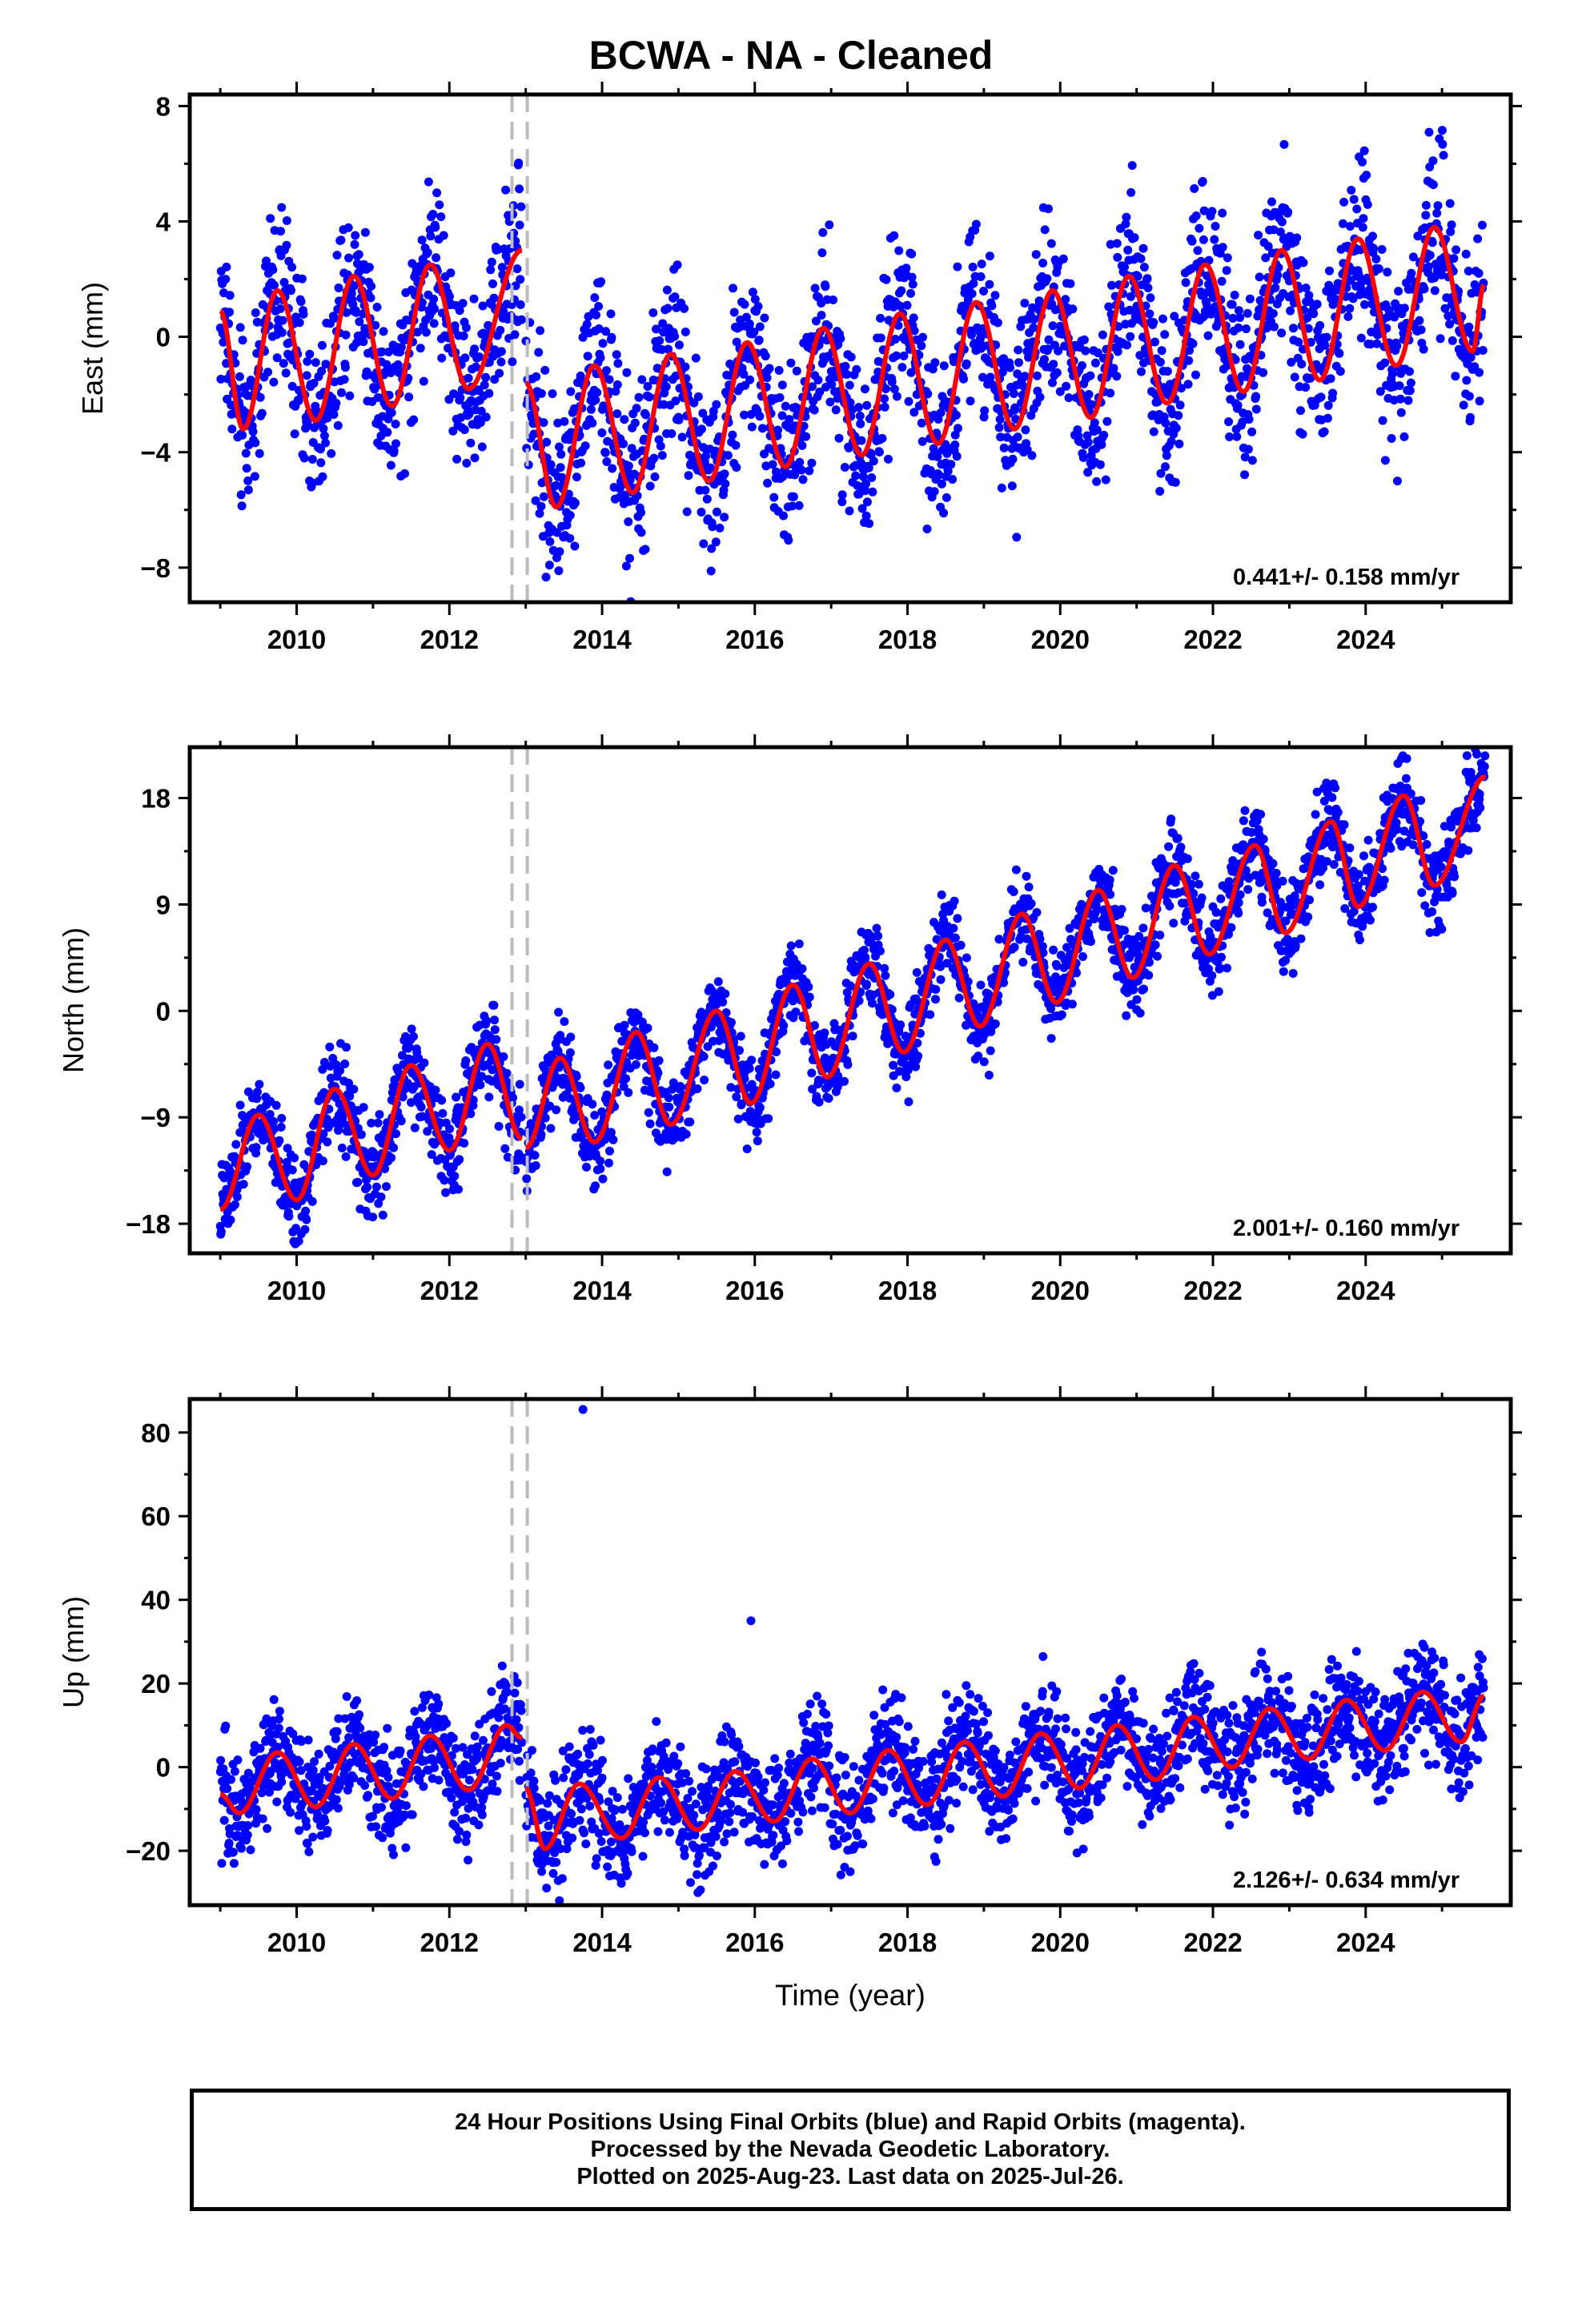  Describe the element at coordinates (371, 339) in the screenshot. I see `model-curve` at that location.